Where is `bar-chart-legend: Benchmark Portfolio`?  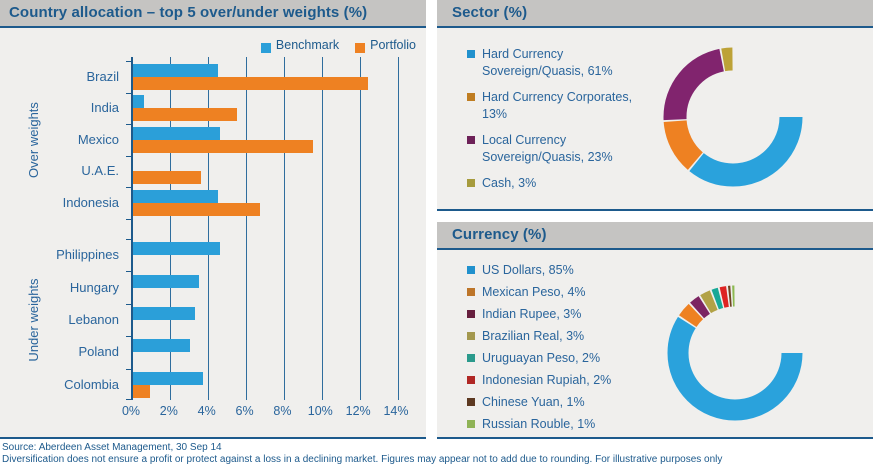 bar-chart-legend: Benchmark Portfolio is located at coordinates (338, 45).